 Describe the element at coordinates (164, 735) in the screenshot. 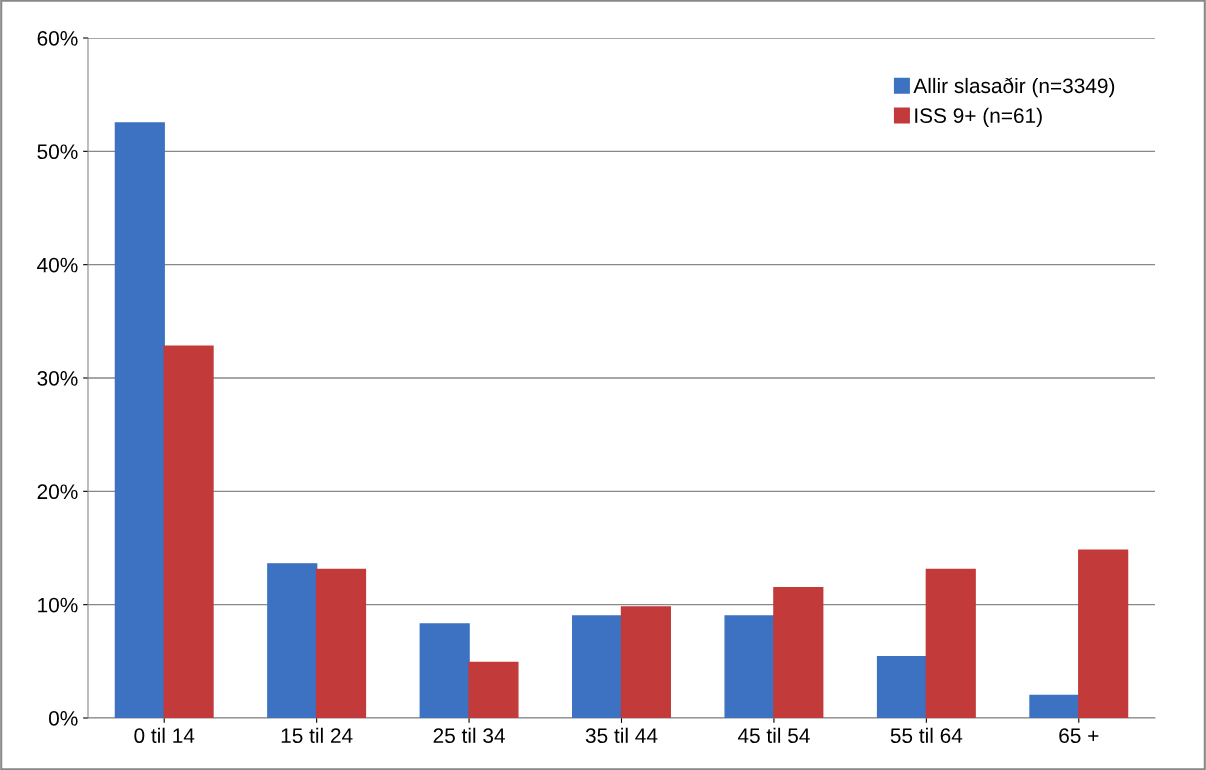

I see `x-tick-label: 0 til 14` at that location.